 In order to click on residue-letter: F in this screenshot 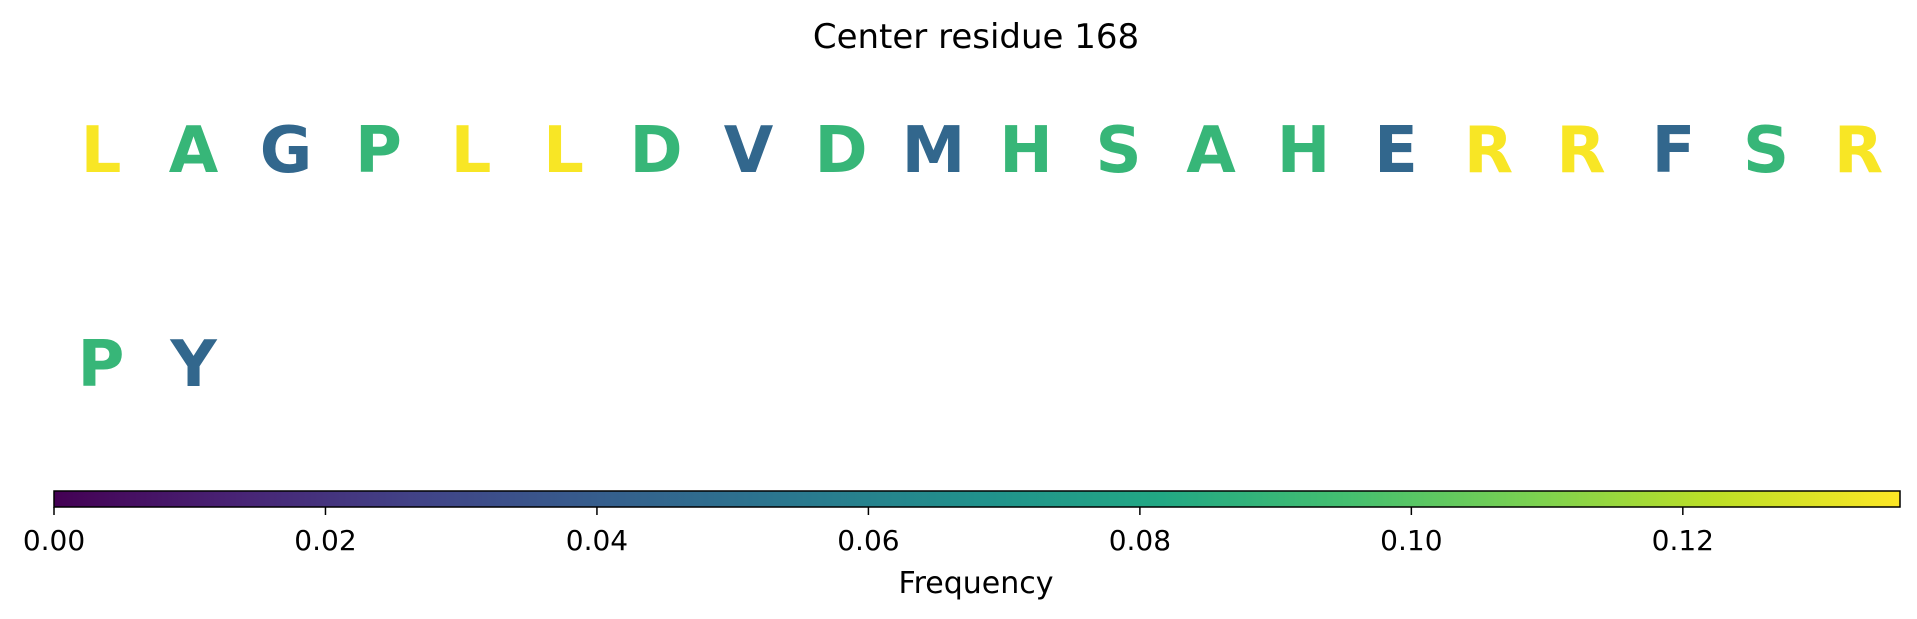, I will do `click(1674, 151)`.